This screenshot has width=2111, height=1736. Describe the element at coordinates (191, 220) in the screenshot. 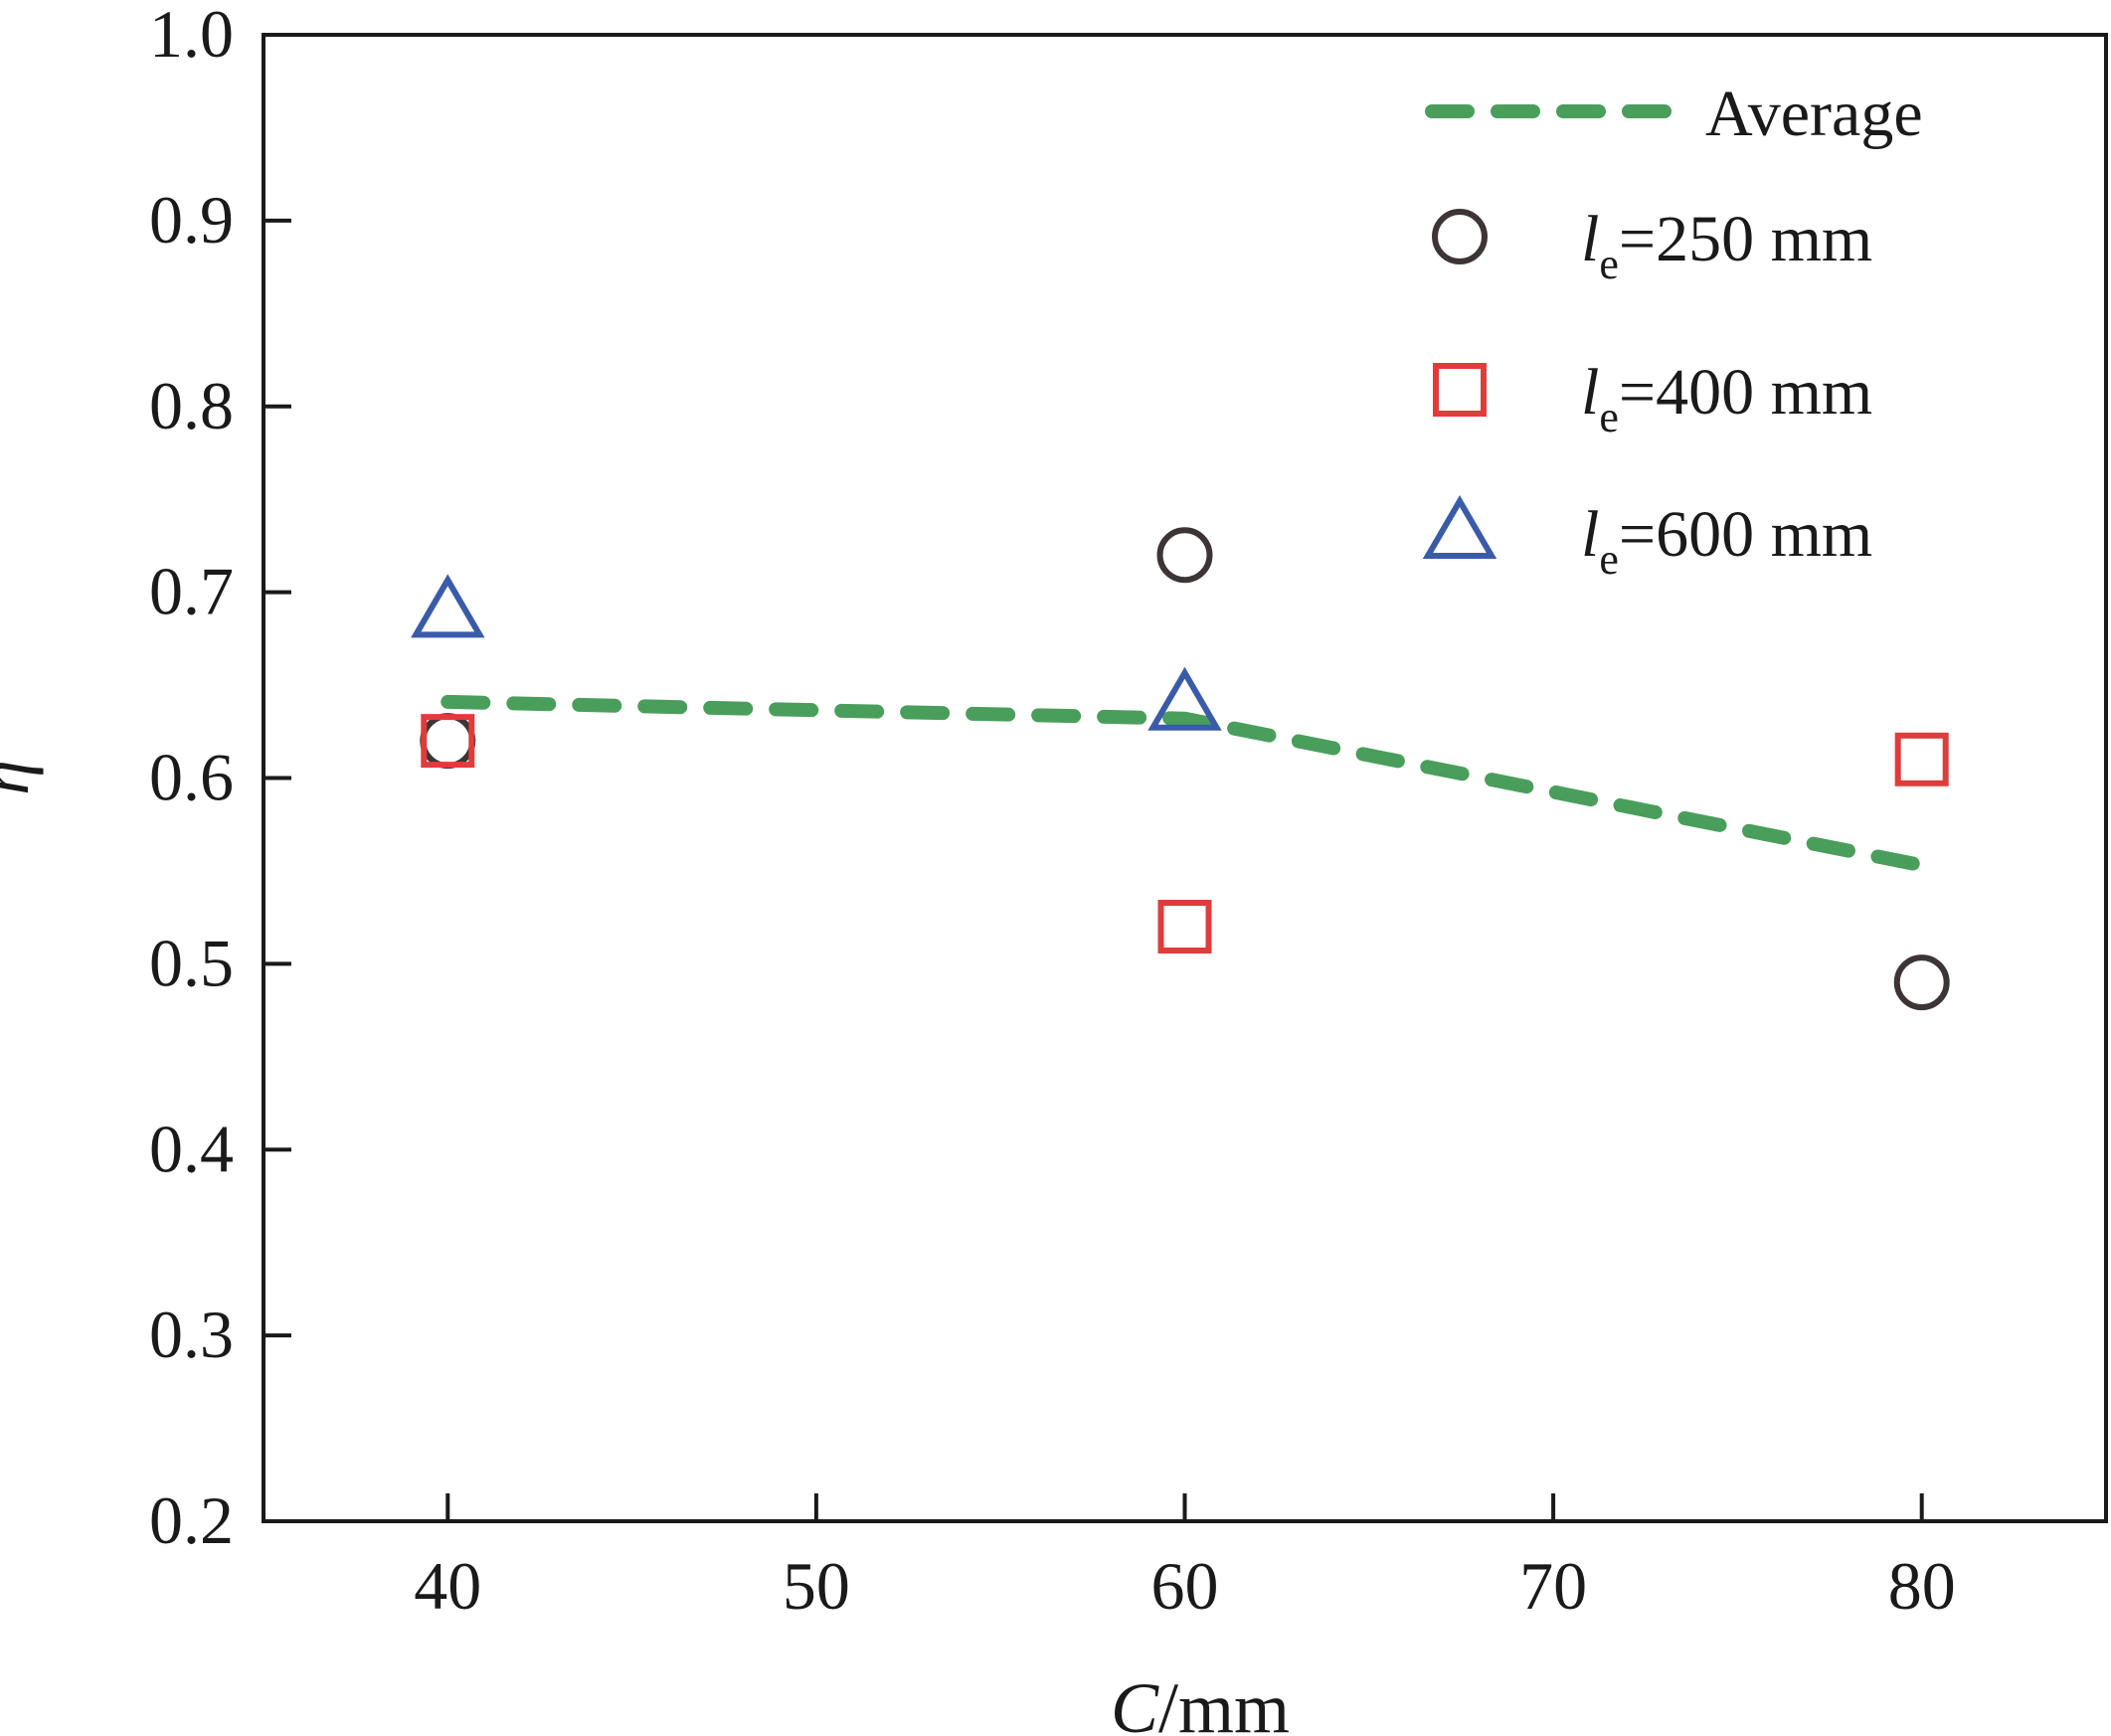

I see `y-tick-label-7: 0.9` at that location.